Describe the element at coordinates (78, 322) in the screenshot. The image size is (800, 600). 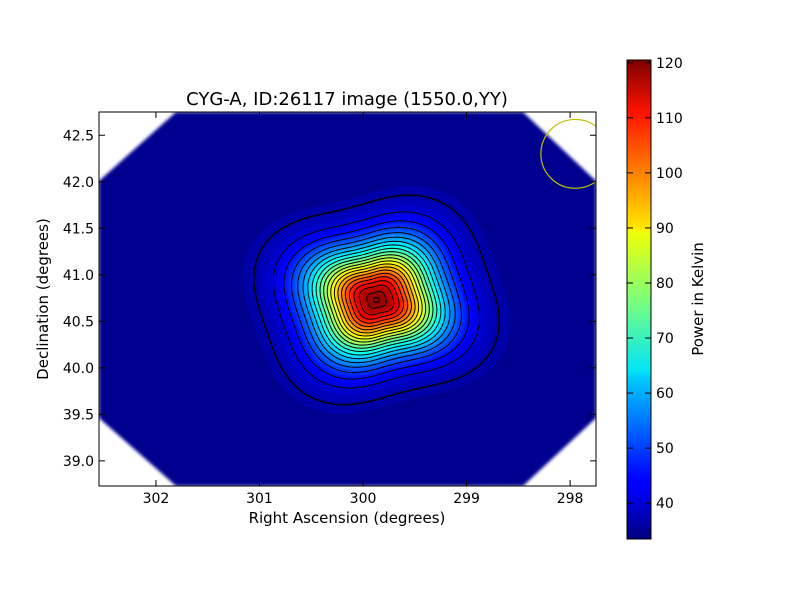
I see `y-tick-label: 40.5` at that location.